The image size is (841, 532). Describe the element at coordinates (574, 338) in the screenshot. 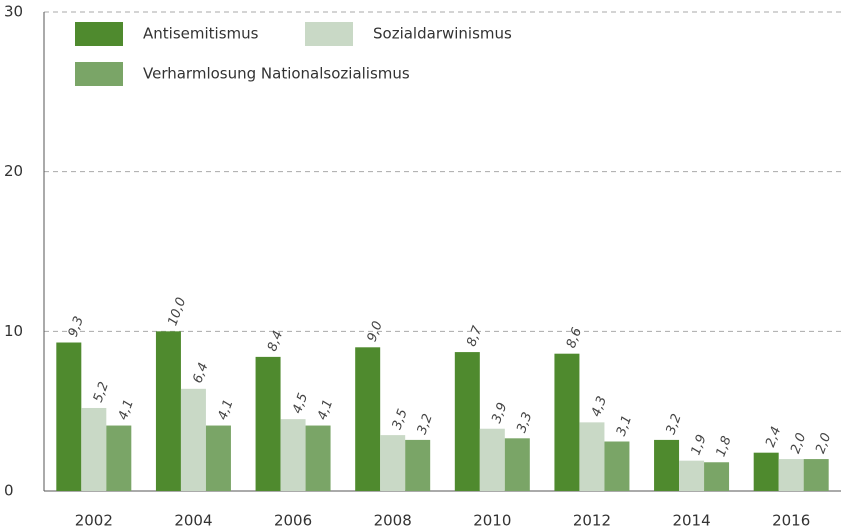

I see `value-label: 8,6` at that location.